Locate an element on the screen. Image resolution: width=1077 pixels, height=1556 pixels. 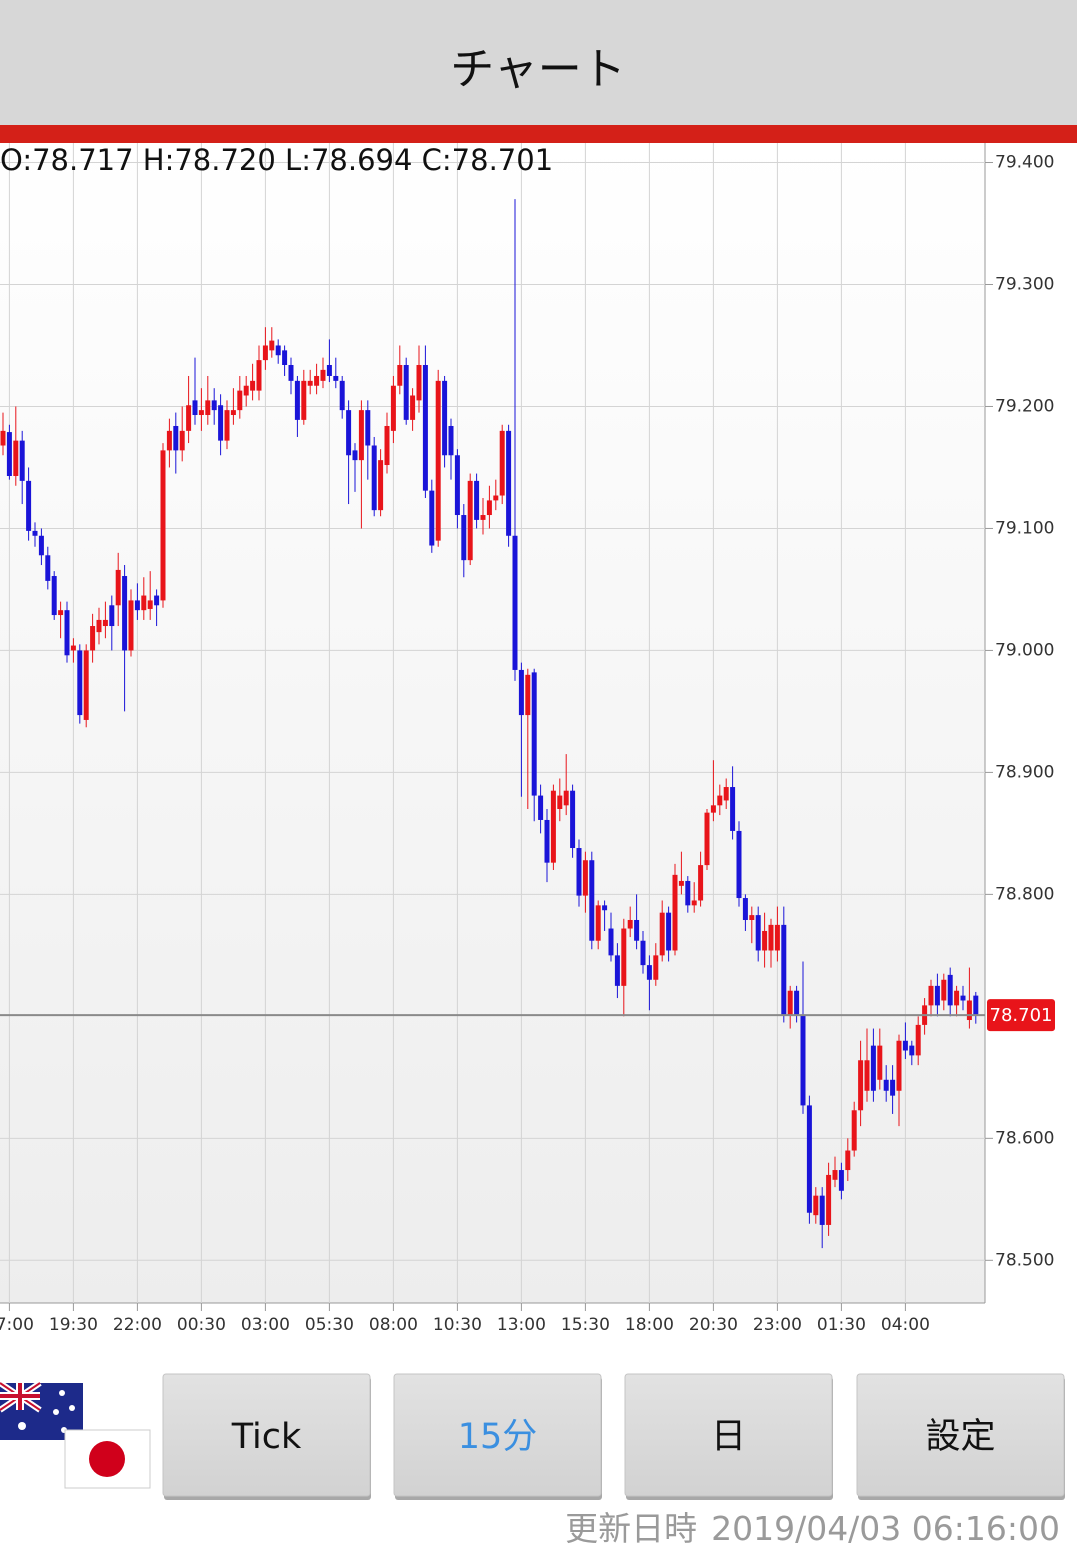
x-tick-label: 13:00 is located at coordinates (521, 1325).